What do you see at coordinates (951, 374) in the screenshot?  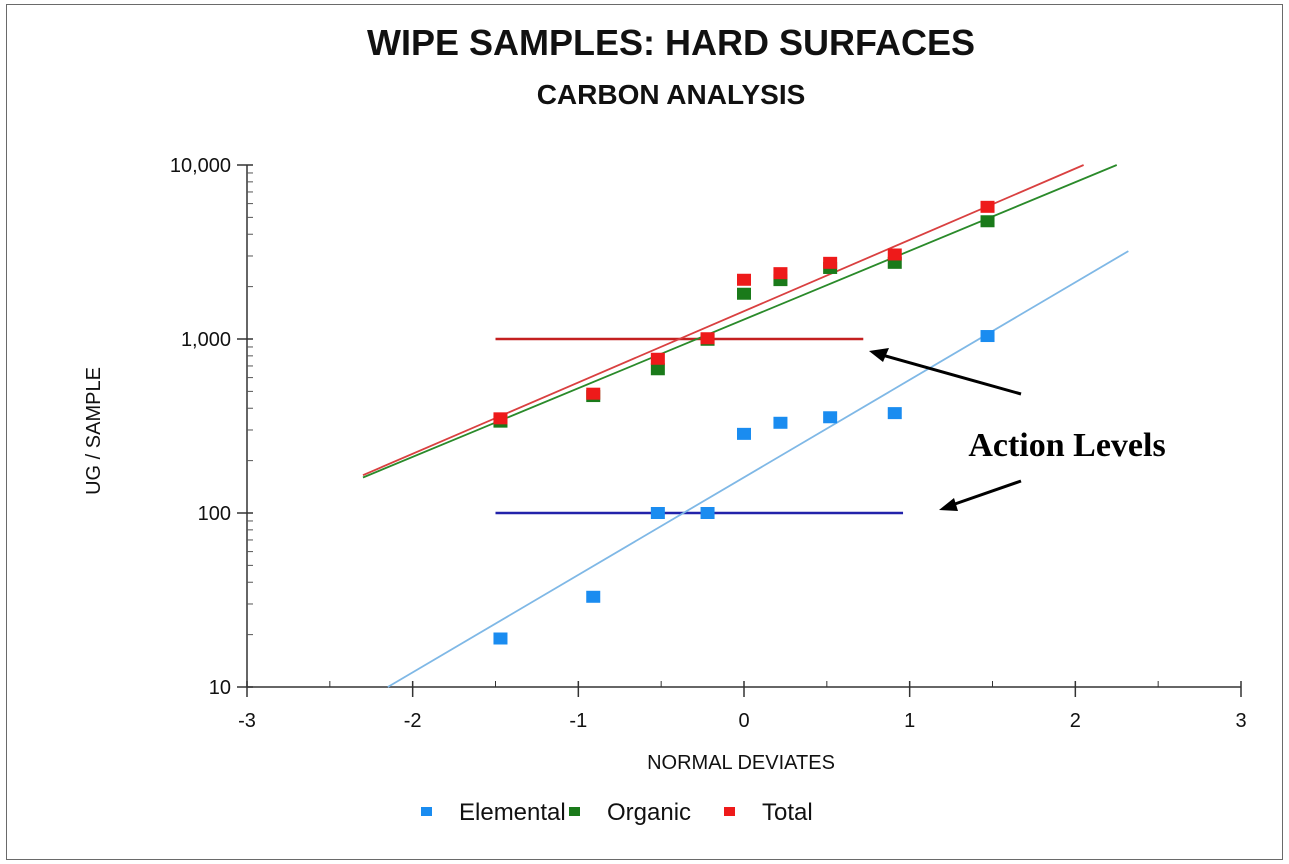 I see `annotation-arrow-upper` at bounding box center [951, 374].